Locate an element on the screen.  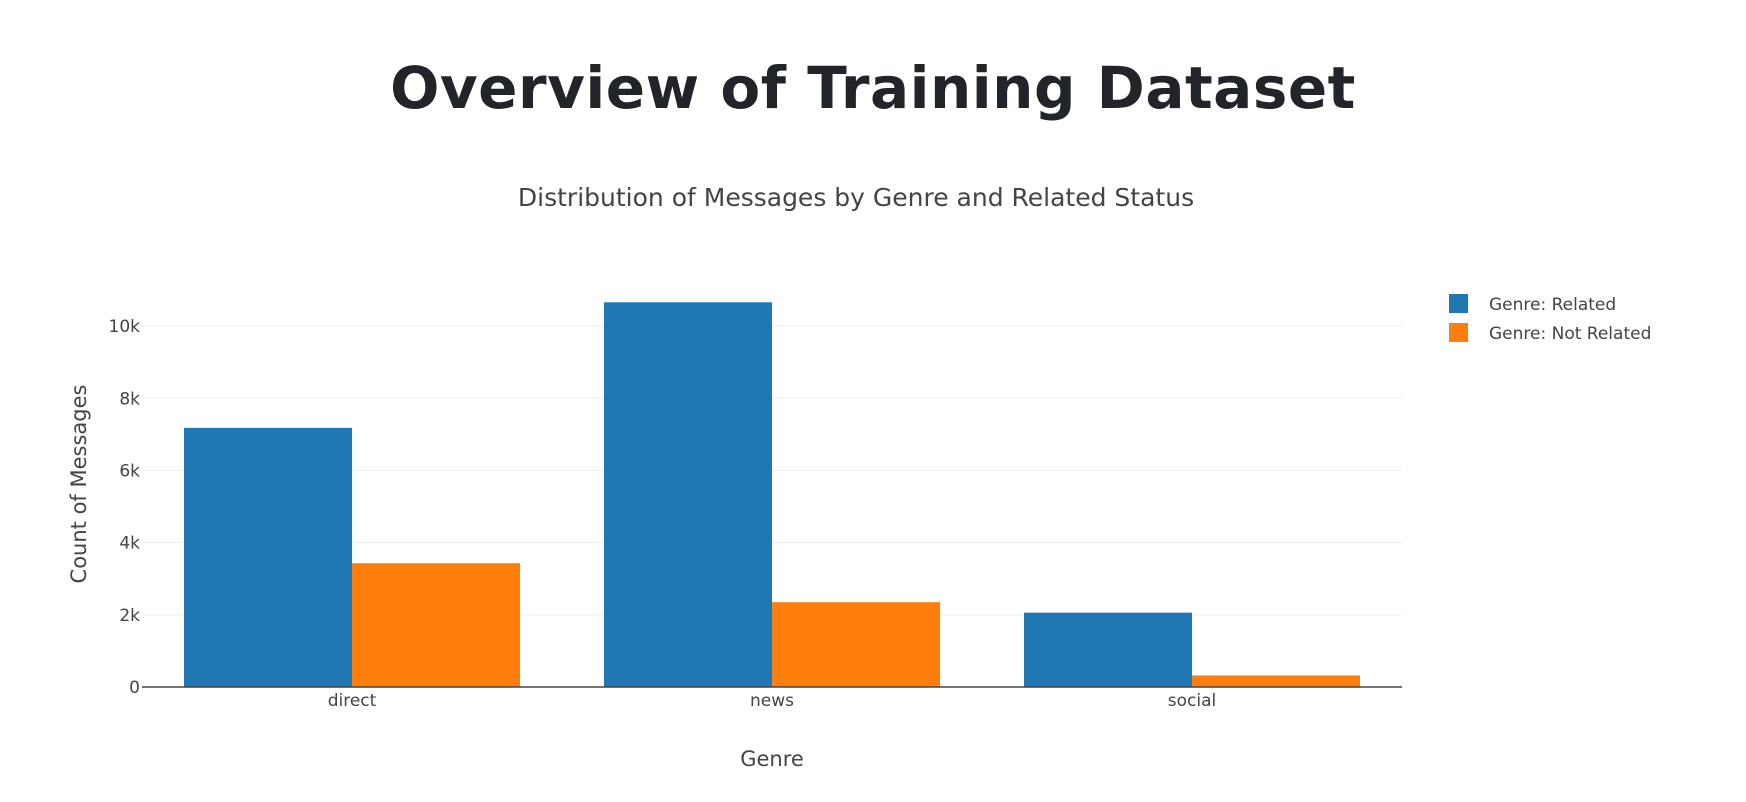
x-axis-ticks: direct news social is located at coordinates (772, 701).